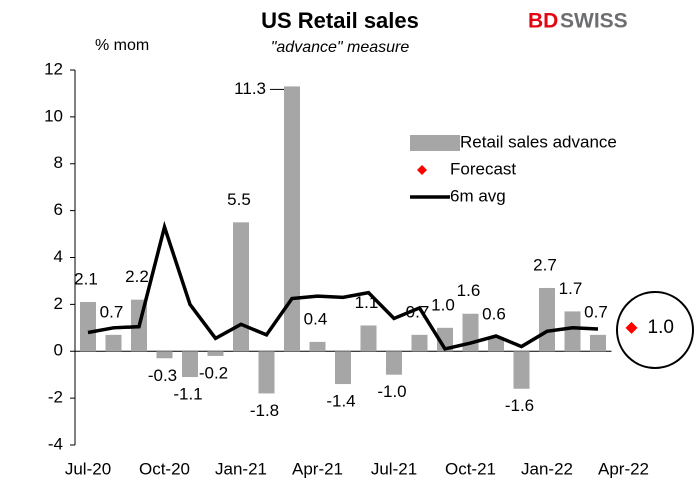  What do you see at coordinates (53, 115) in the screenshot?
I see `y-tick-label: 10` at bounding box center [53, 115].